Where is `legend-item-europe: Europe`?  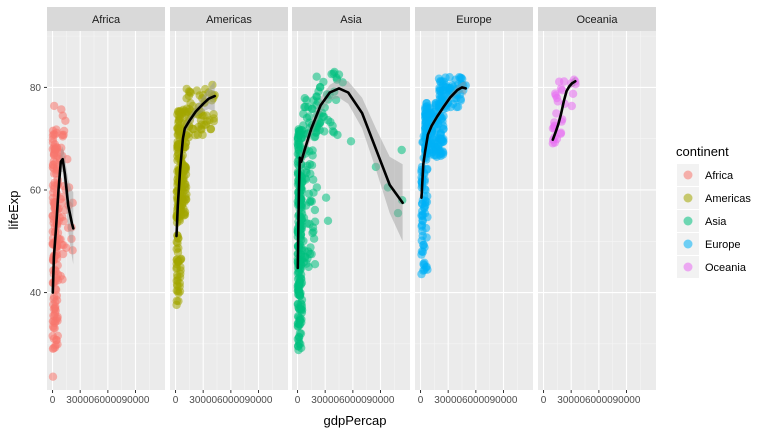
legend-item-europe: Europe is located at coordinates (708, 244).